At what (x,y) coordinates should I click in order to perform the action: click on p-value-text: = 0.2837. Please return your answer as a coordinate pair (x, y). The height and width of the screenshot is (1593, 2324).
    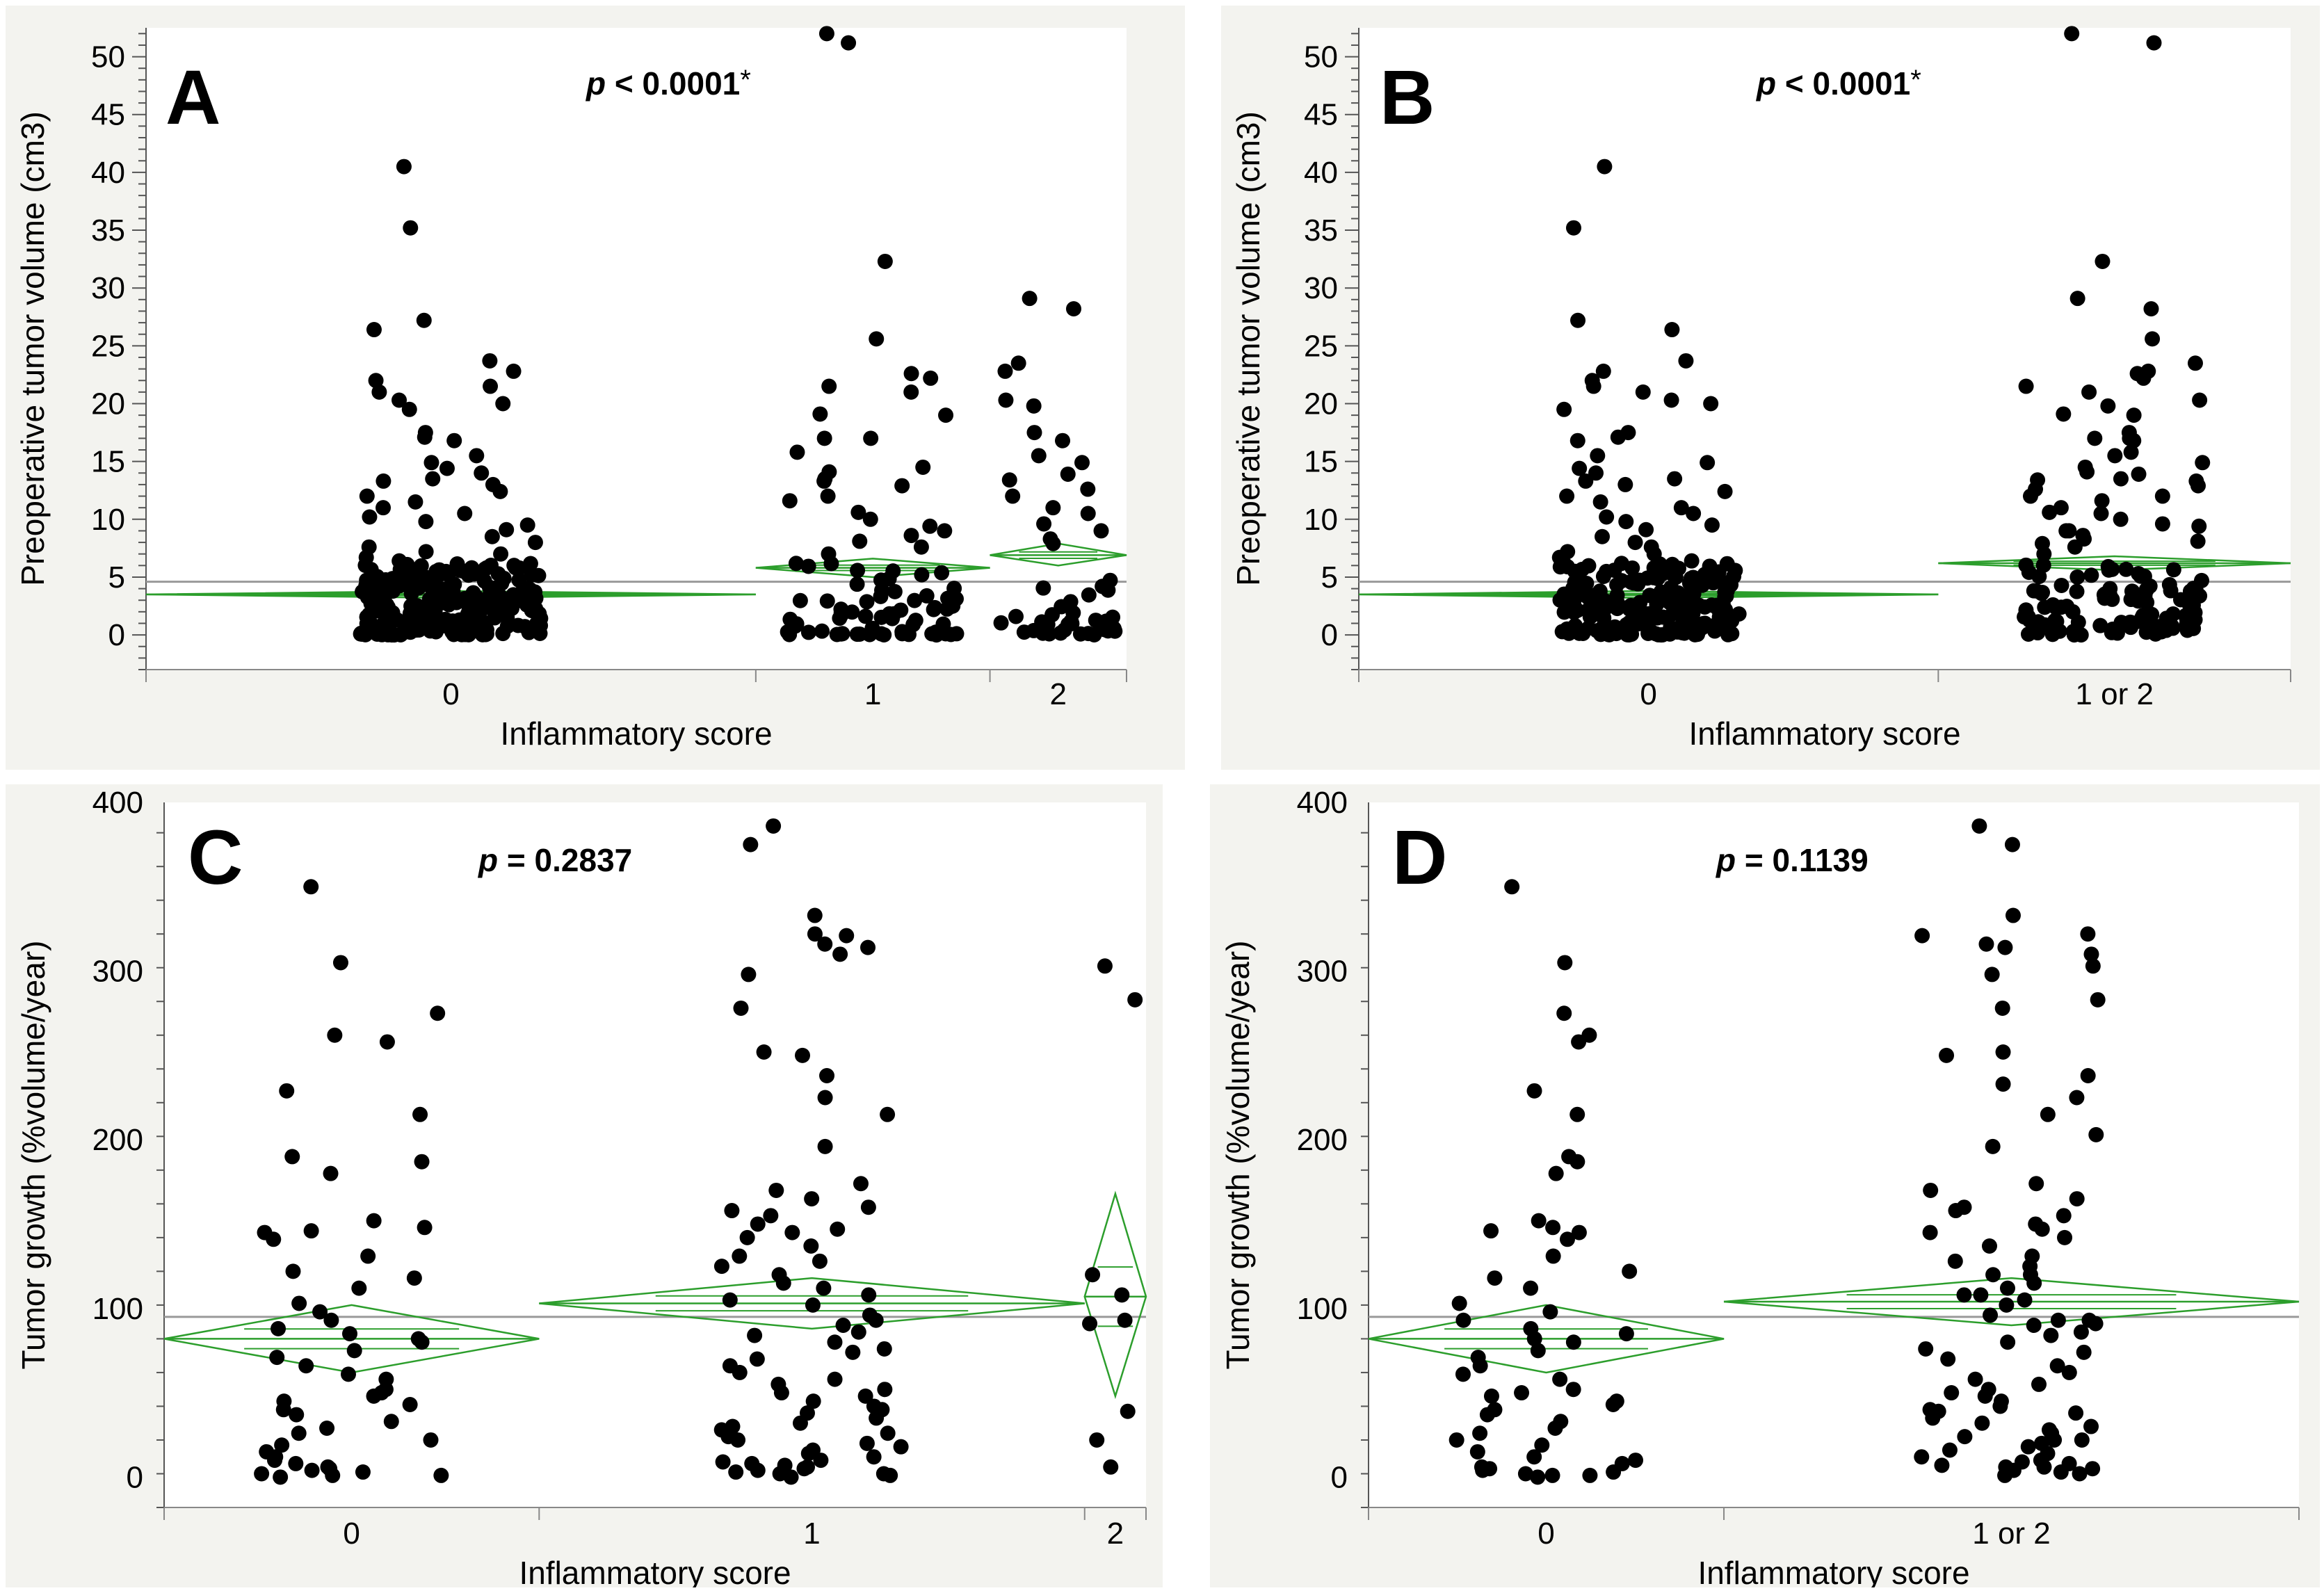
    Looking at the image, I should click on (565, 860).